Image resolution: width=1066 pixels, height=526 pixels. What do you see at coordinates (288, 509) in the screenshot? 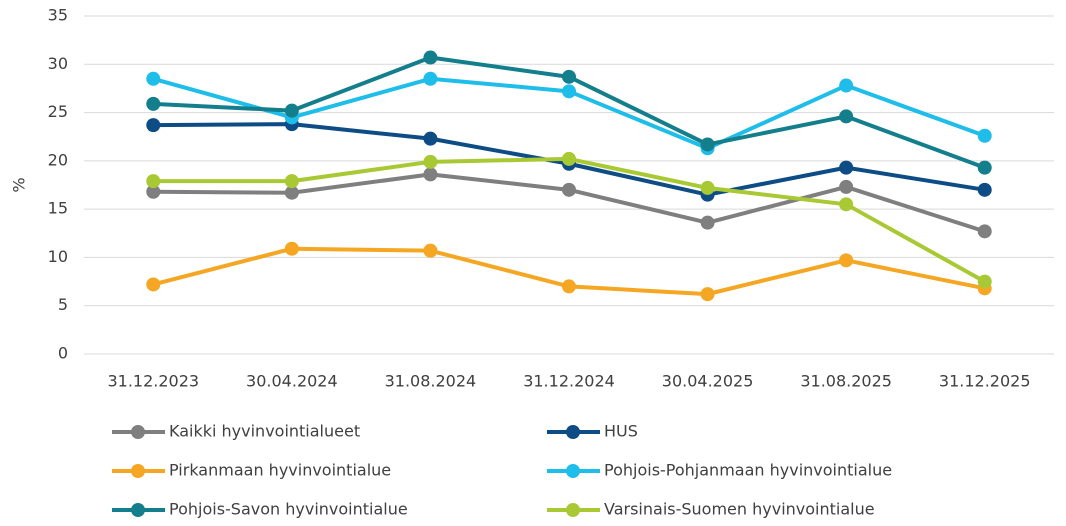
I see `legend-label: Pohjois-Savon hyvinvointialue` at bounding box center [288, 509].